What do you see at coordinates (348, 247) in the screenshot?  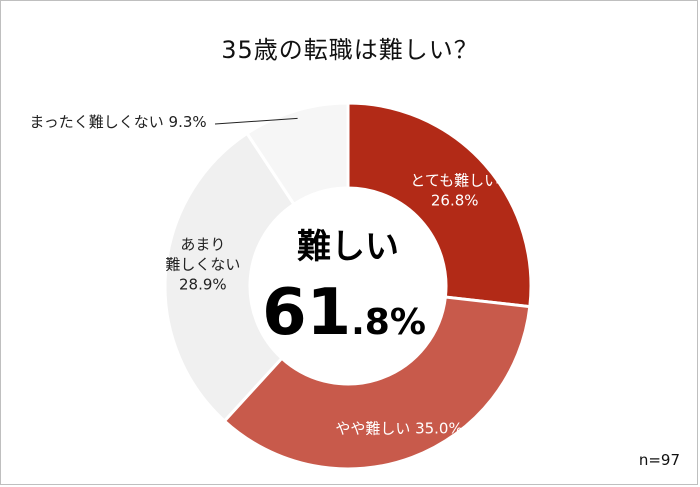 I see `center-word: 難しい` at bounding box center [348, 247].